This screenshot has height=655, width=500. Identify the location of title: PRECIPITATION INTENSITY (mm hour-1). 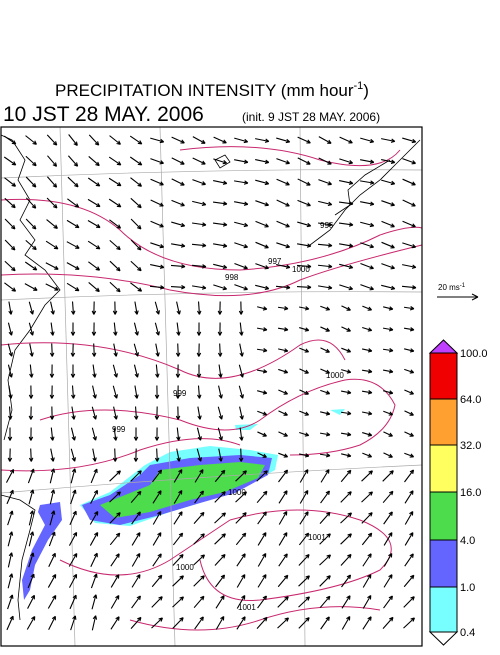
(212, 90).